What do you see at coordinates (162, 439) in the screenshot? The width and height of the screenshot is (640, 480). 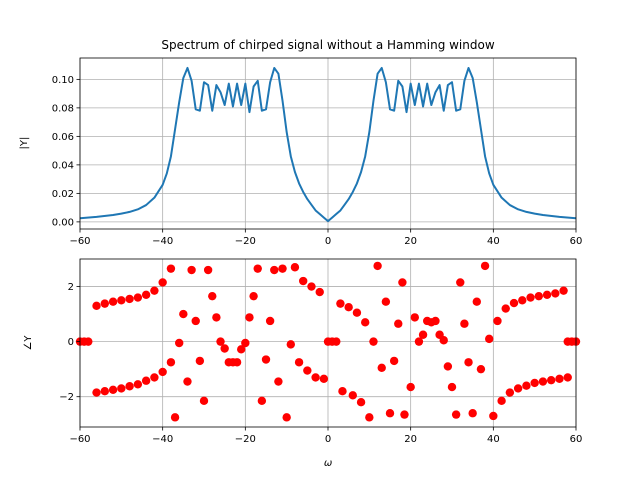 I see `bot-x-tick-label: −40` at bounding box center [162, 439].